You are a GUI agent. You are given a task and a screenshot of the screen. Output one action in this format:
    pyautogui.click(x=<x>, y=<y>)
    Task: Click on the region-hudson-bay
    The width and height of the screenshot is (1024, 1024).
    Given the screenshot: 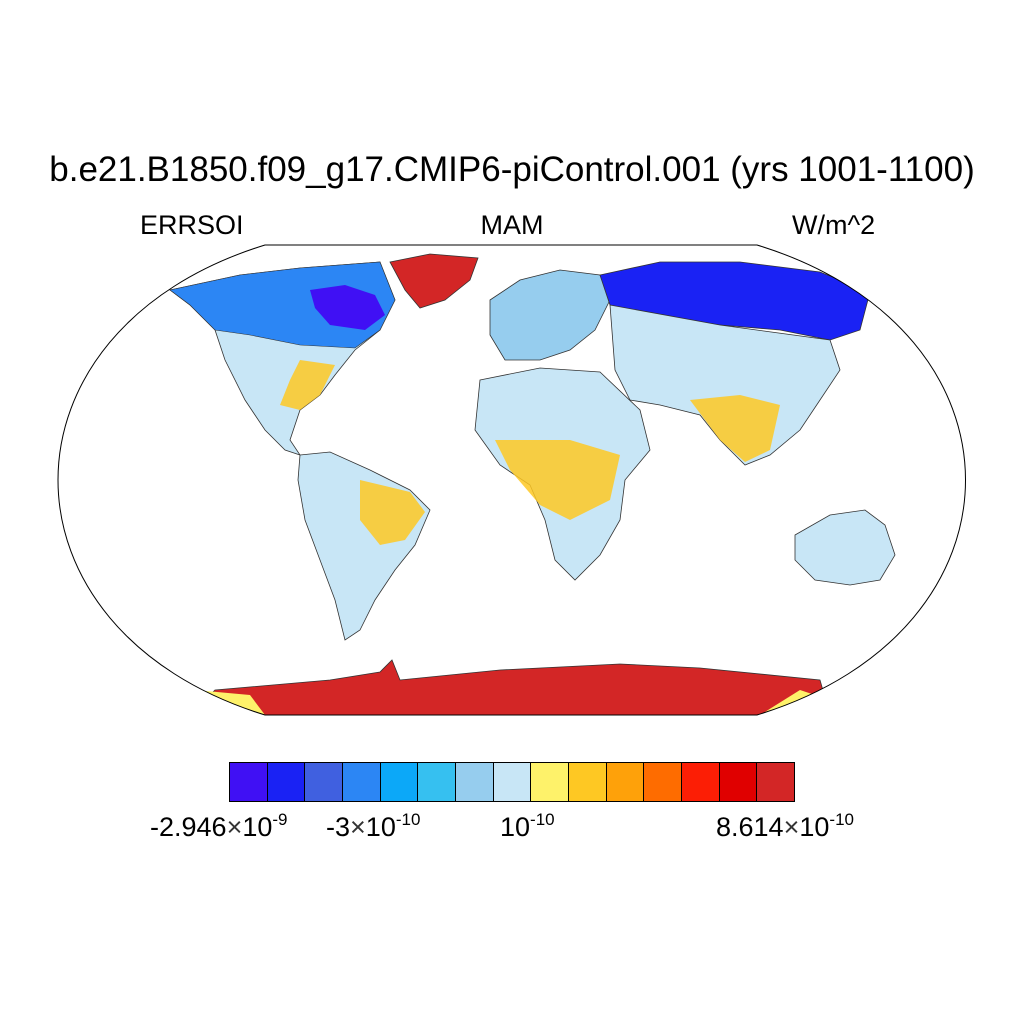 What is the action you would take?
    pyautogui.click(x=347, y=307)
    